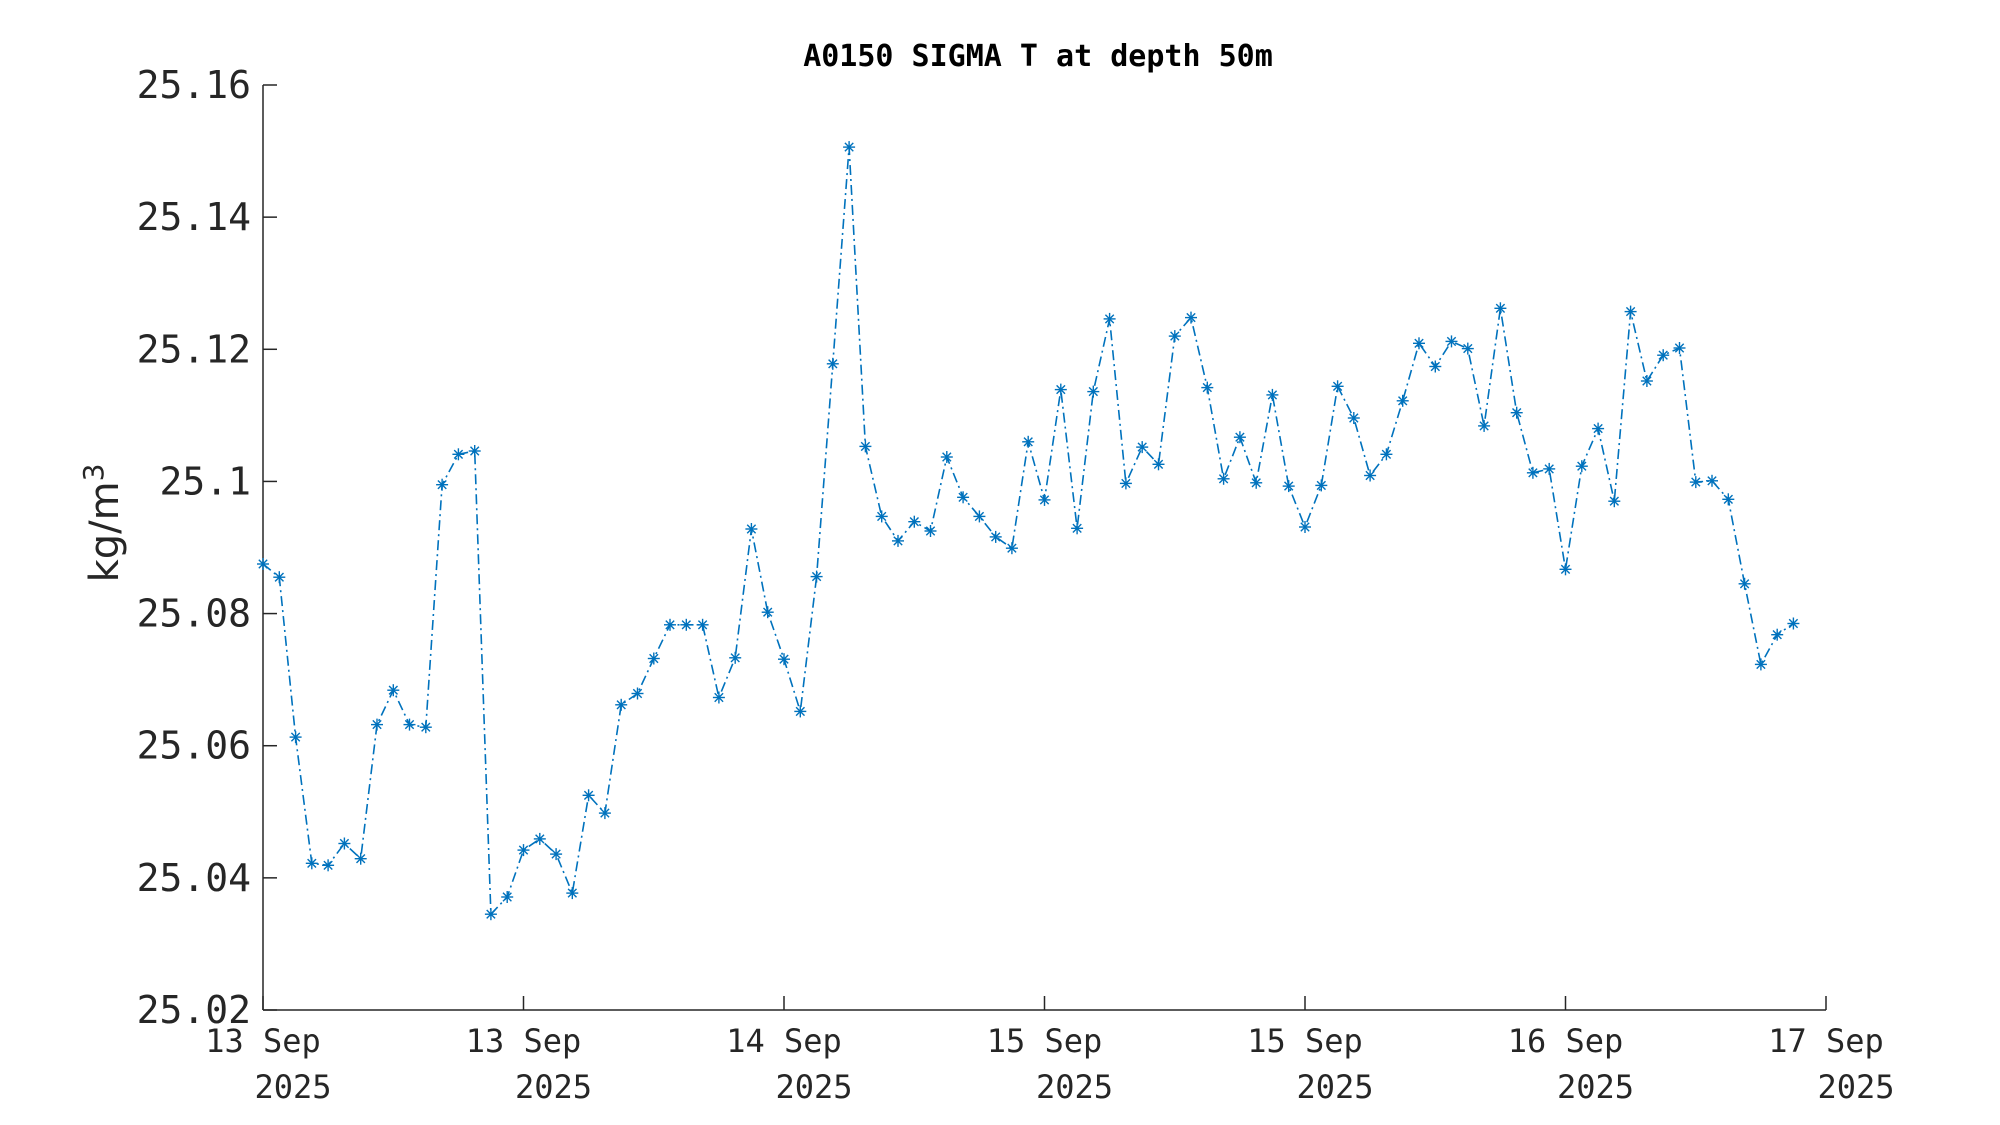  I want to click on y-axis-label-exponent: 3, so click(93, 473).